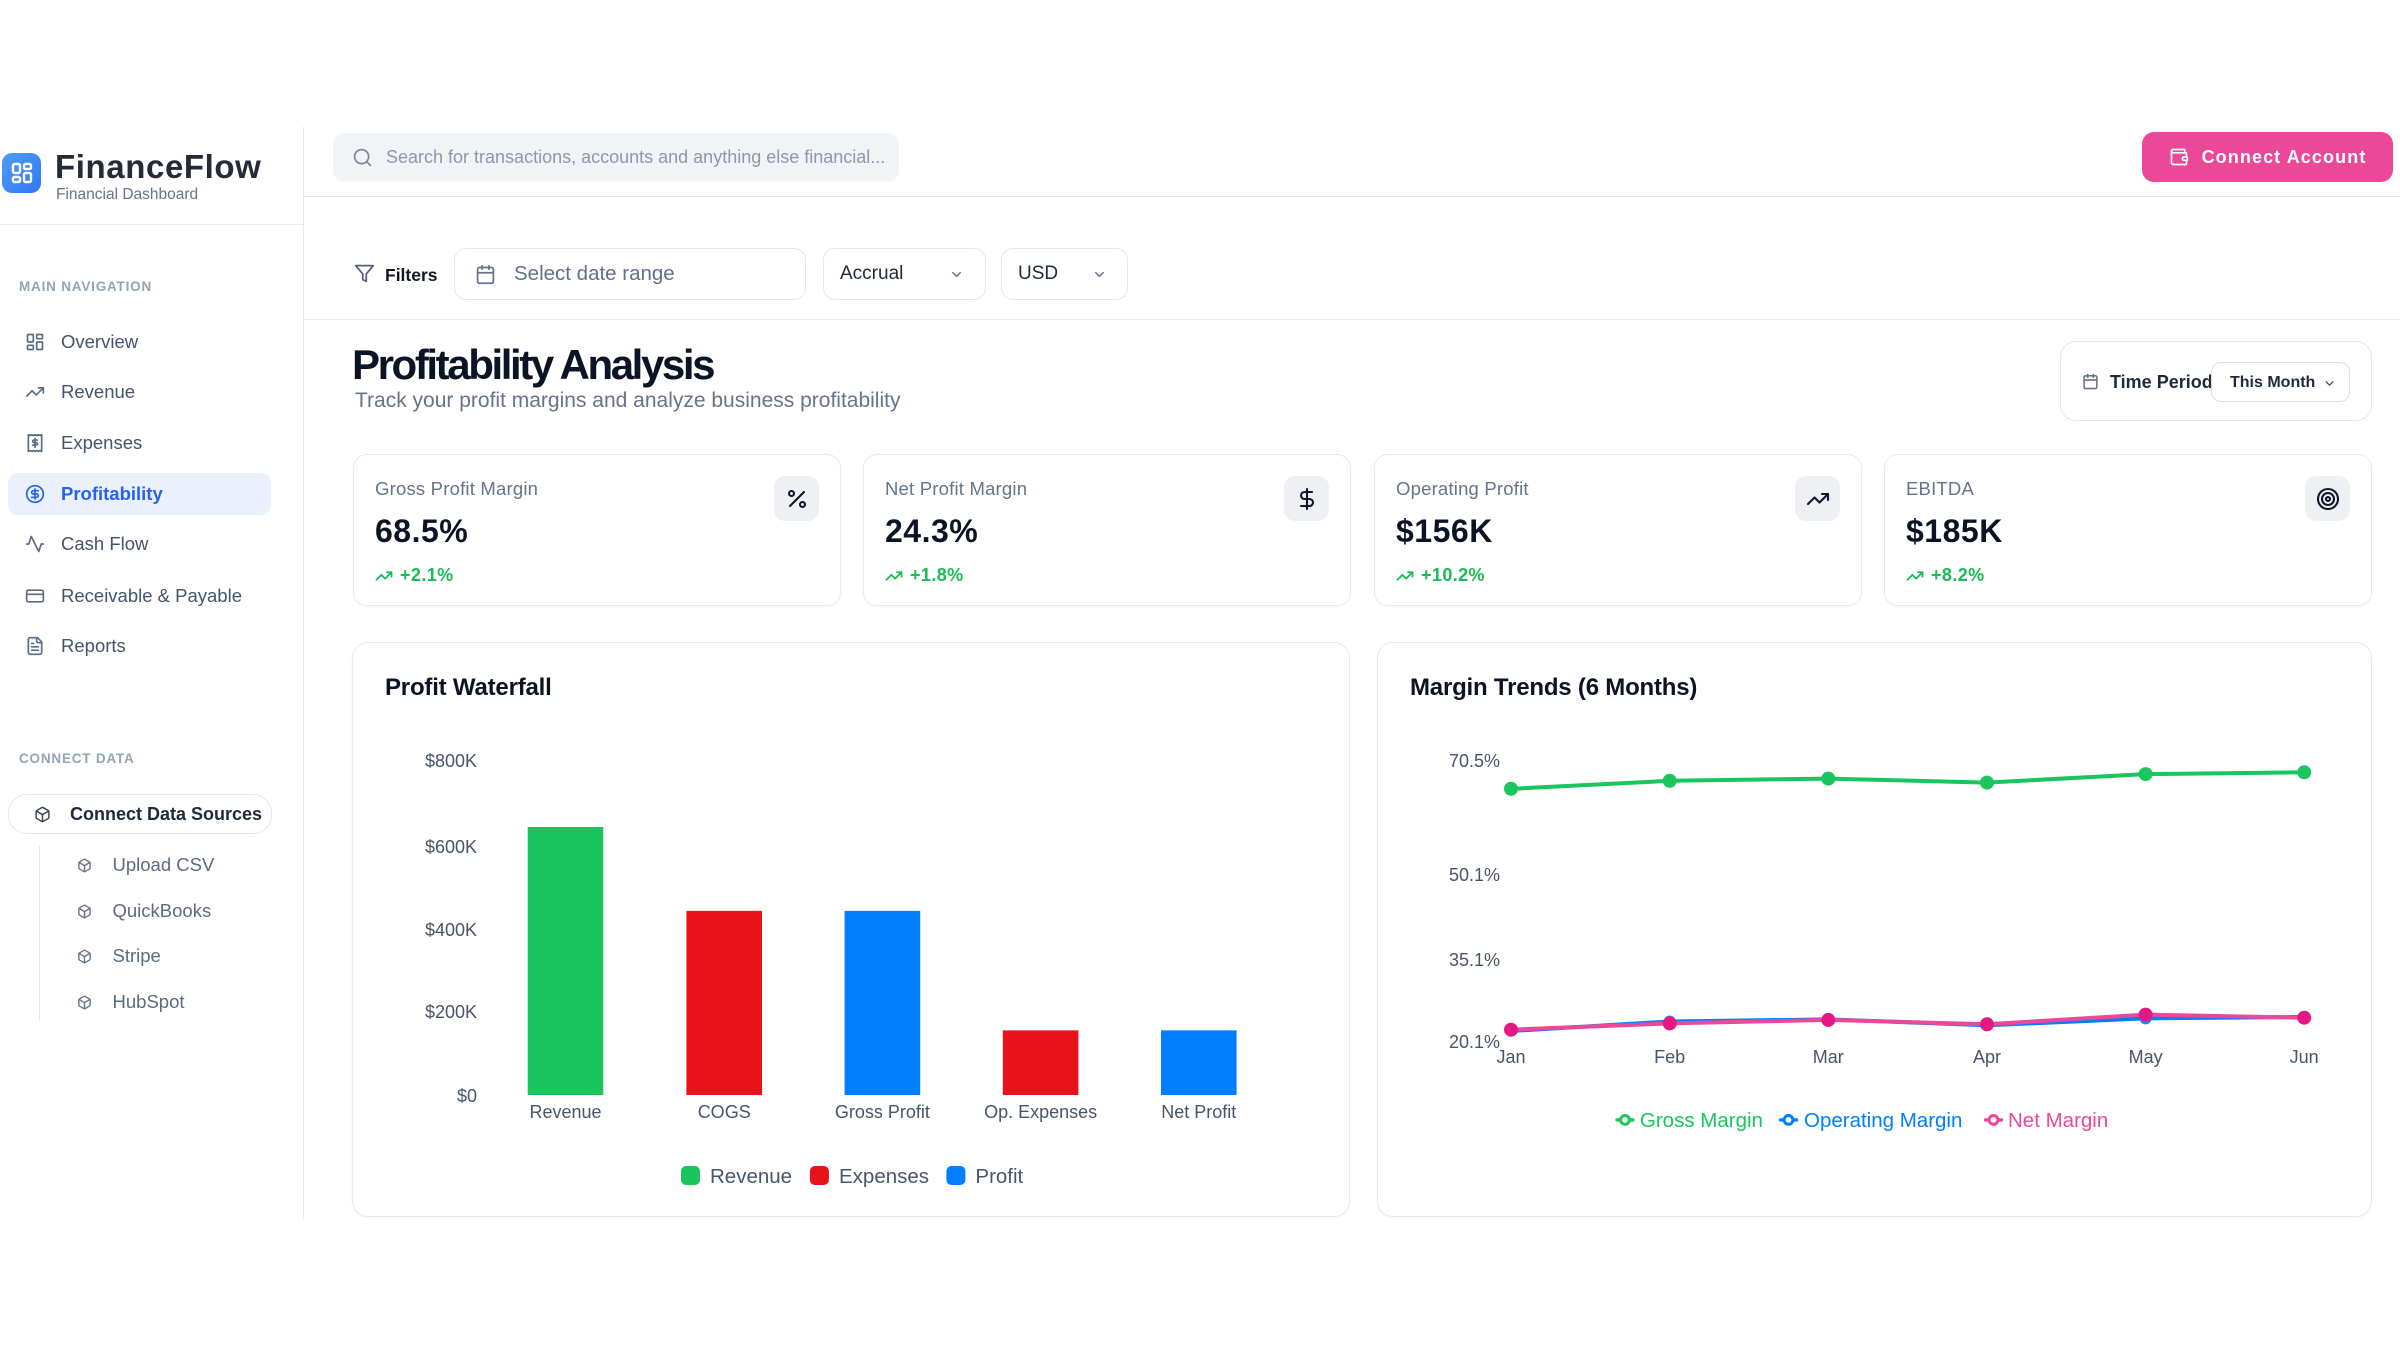 The height and width of the screenshot is (1350, 2400). Describe the element at coordinates (467, 1096) in the screenshot. I see `svg-text: $0` at that location.